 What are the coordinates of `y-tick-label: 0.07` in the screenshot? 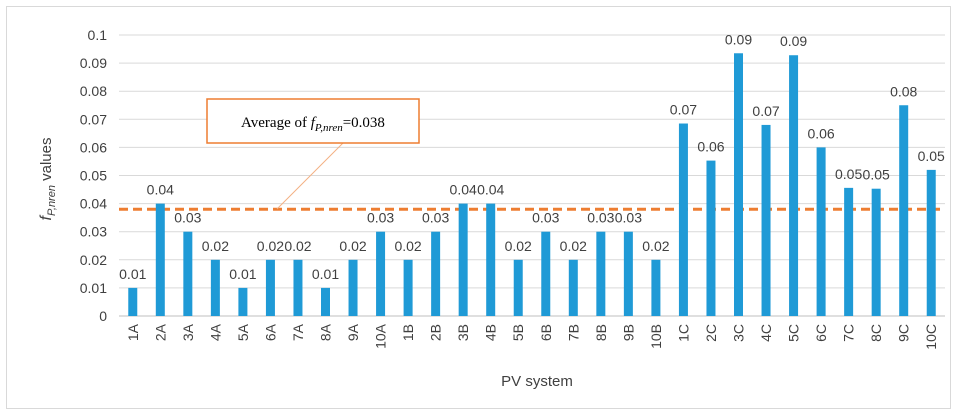 It's located at (93, 119).